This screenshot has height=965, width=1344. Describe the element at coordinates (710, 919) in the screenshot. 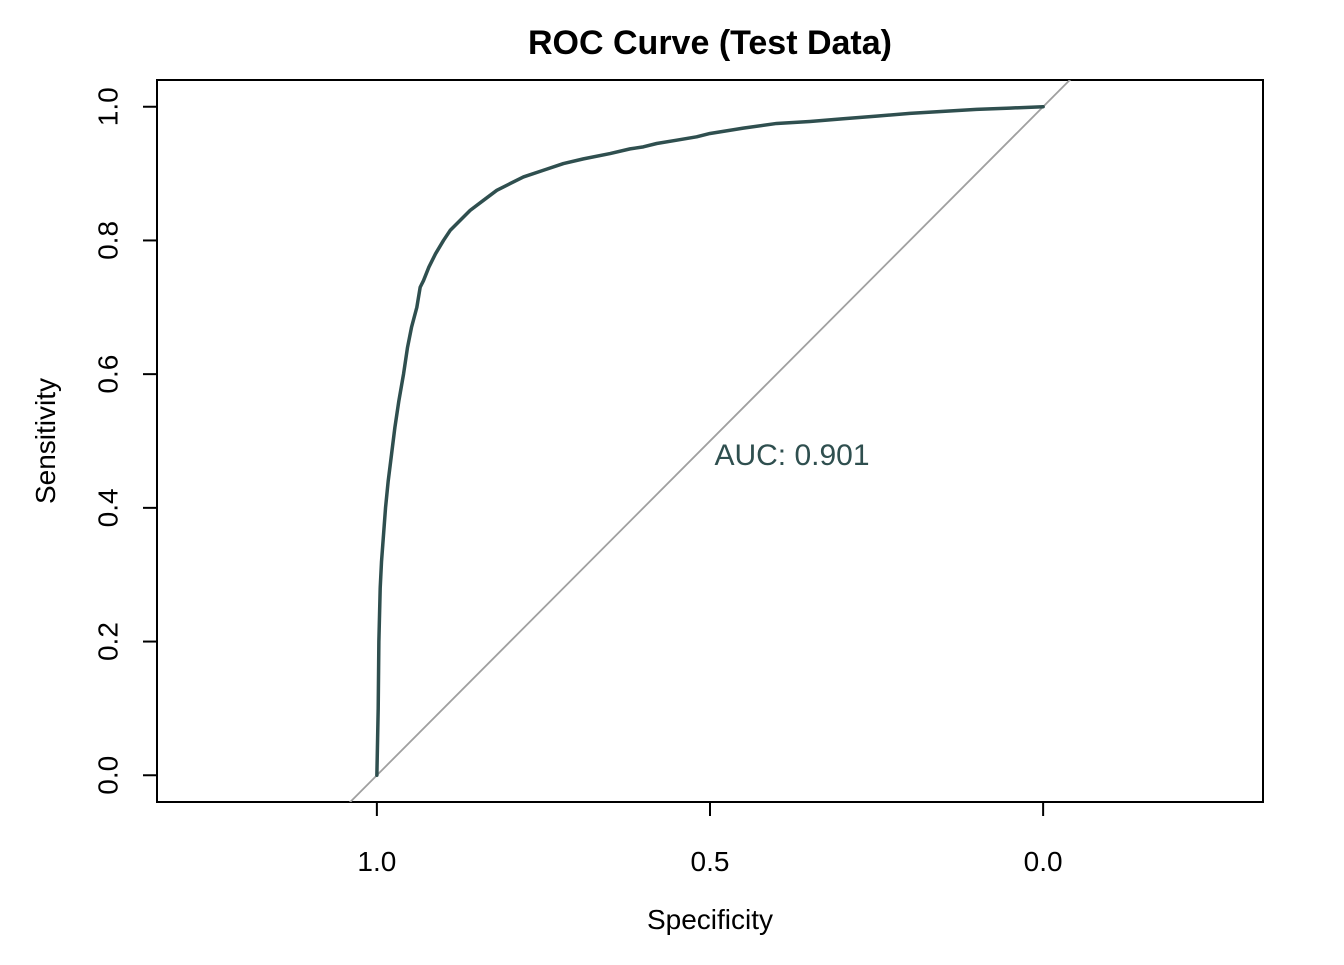

I see `x-axis-label: Specificity` at that location.